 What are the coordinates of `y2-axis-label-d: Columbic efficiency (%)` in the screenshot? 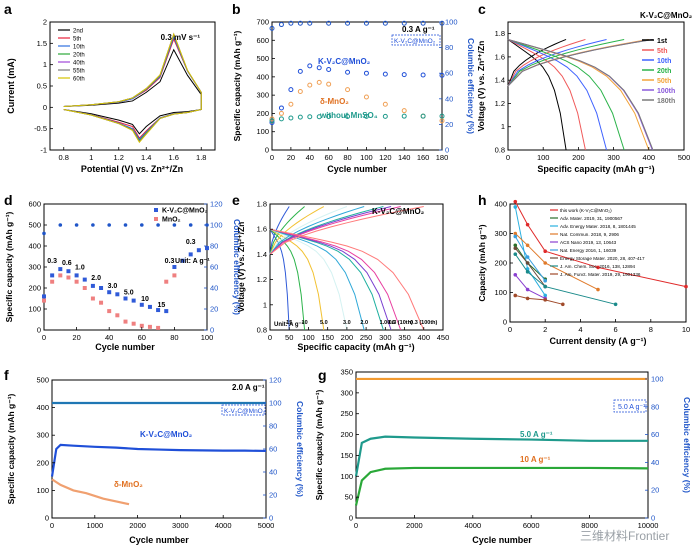 It's located at (237, 267).